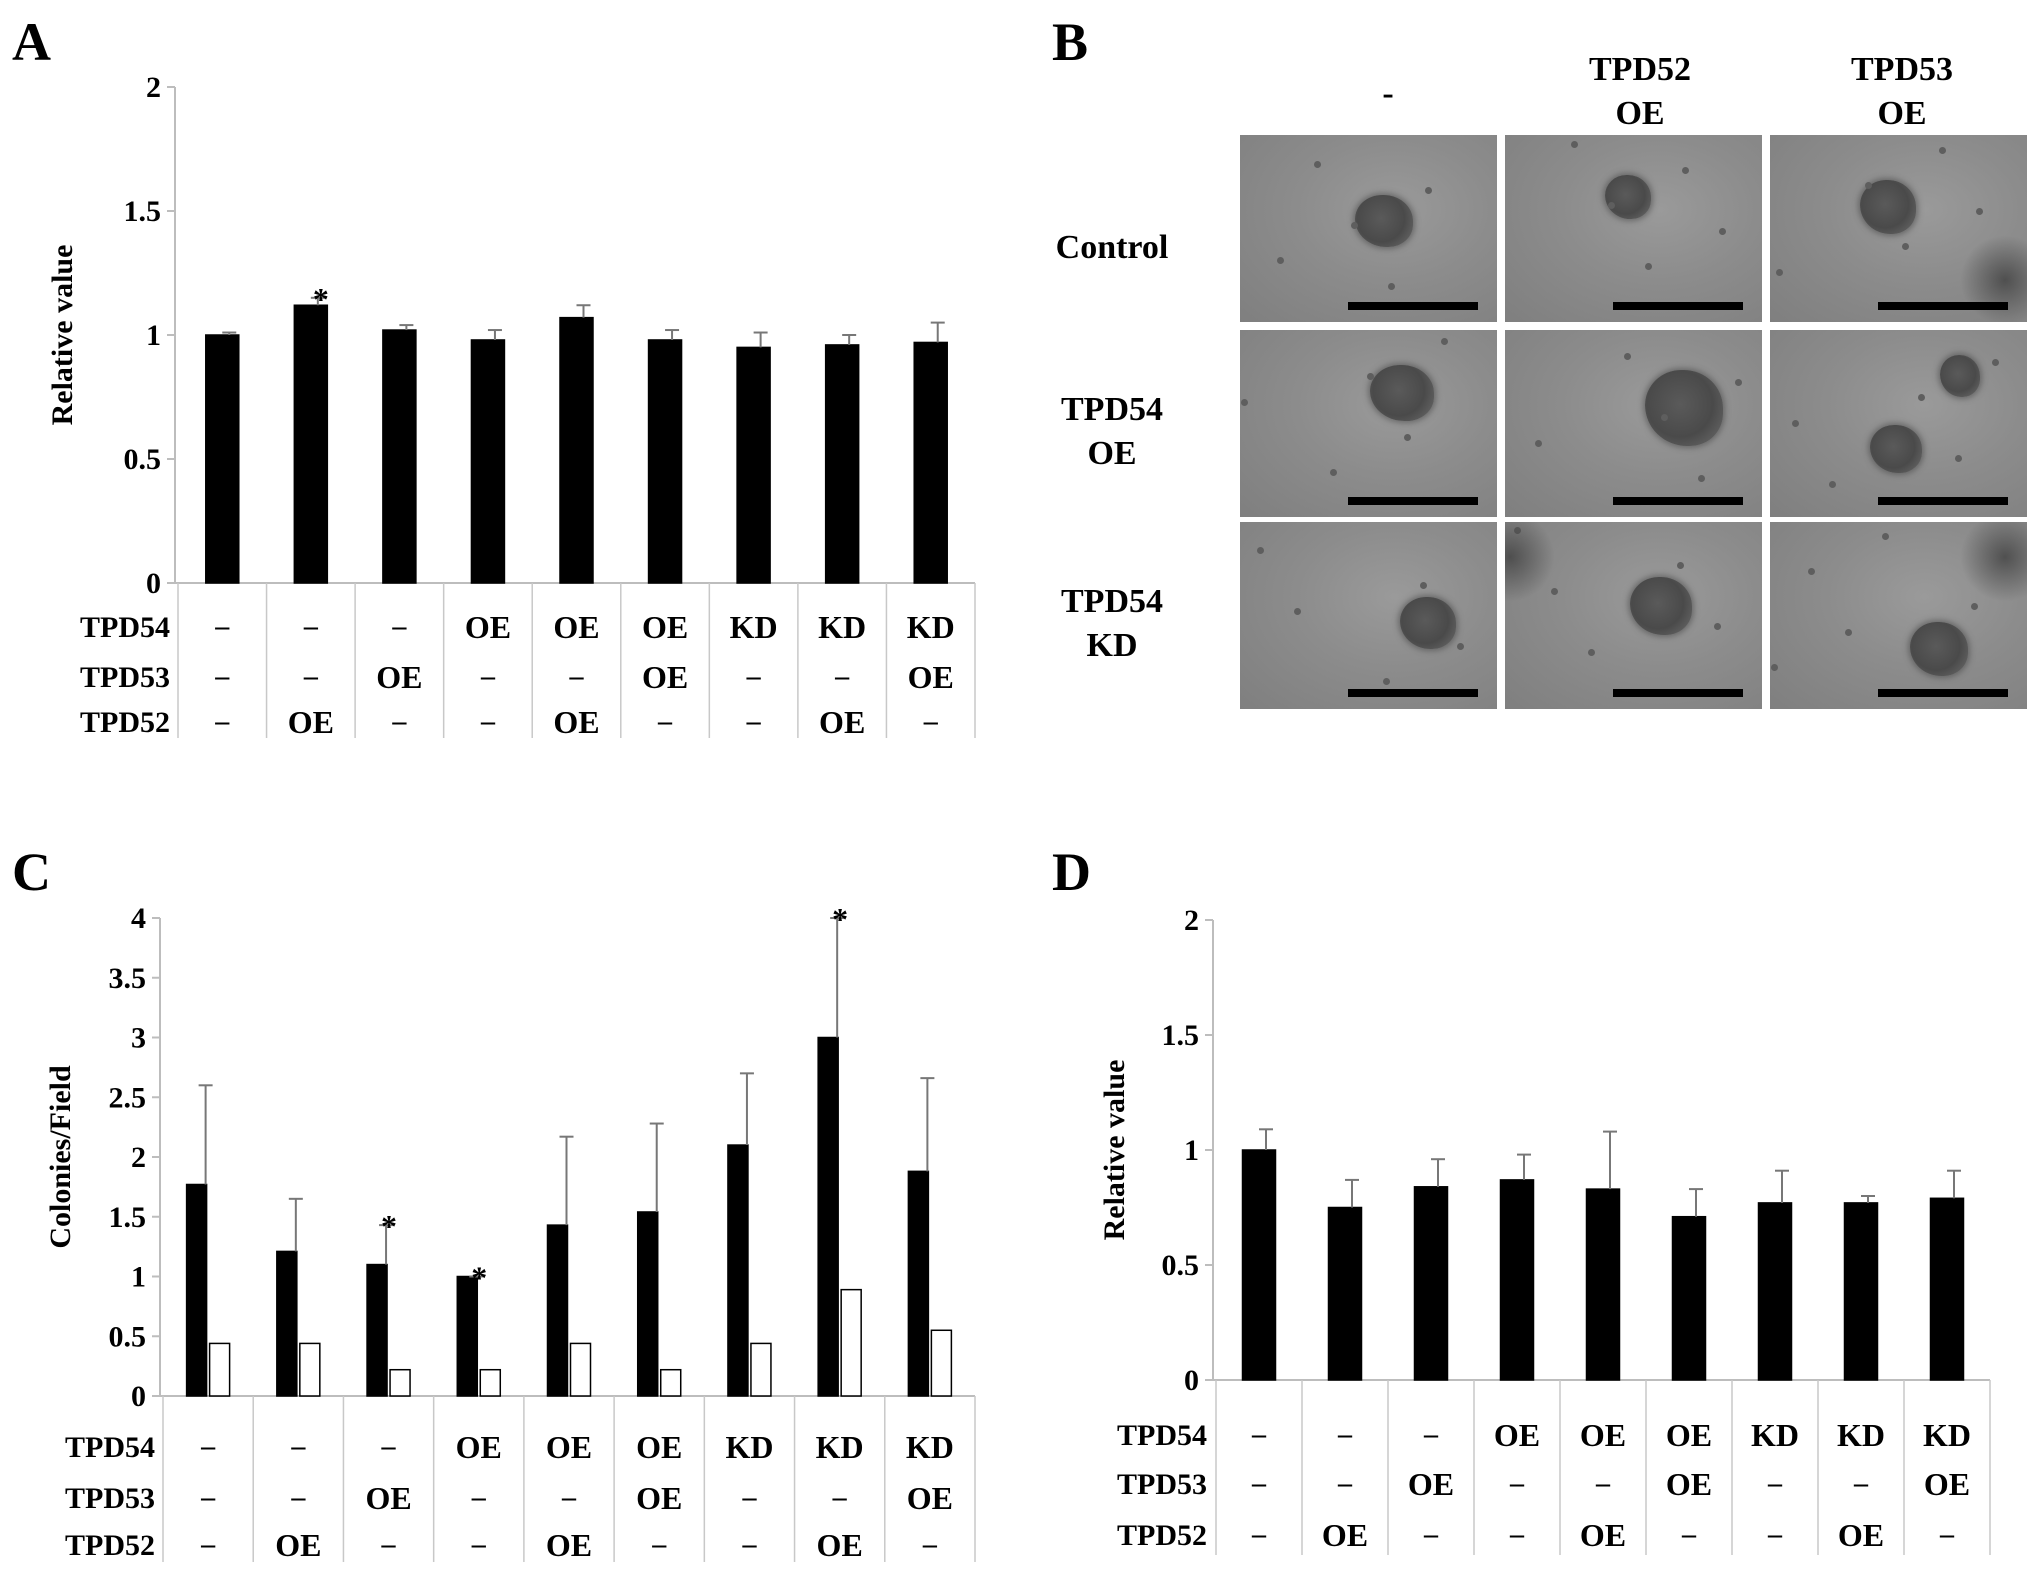 The image size is (2031, 1578). Describe the element at coordinates (138, 1157) in the screenshot. I see `y-tick-label: 2` at that location.